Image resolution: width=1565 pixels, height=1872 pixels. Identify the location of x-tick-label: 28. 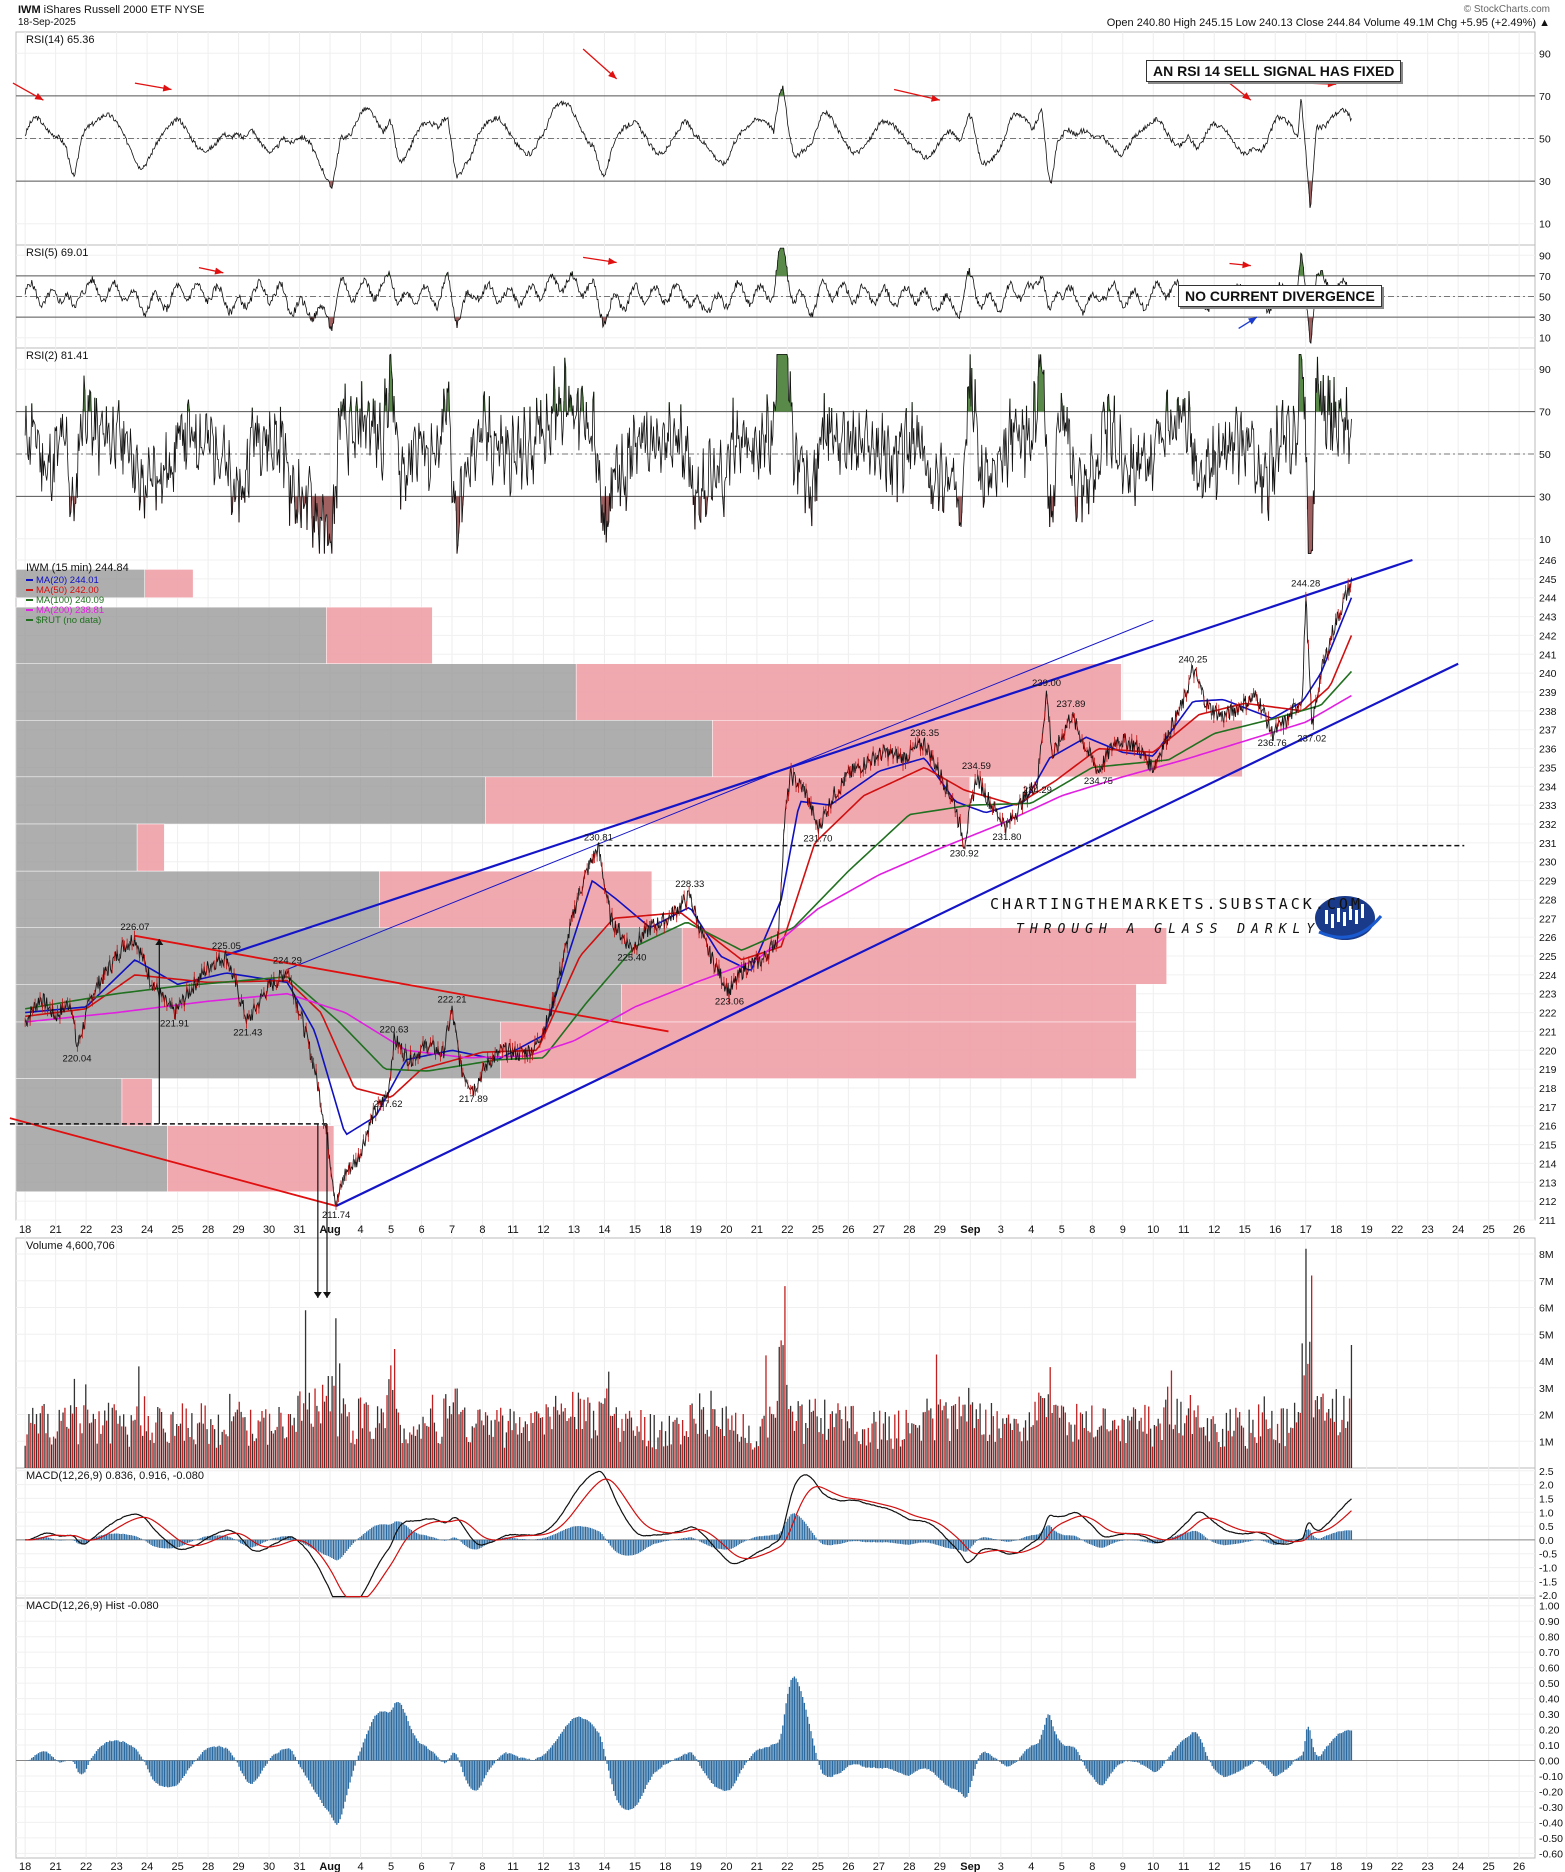
(208, 1866).